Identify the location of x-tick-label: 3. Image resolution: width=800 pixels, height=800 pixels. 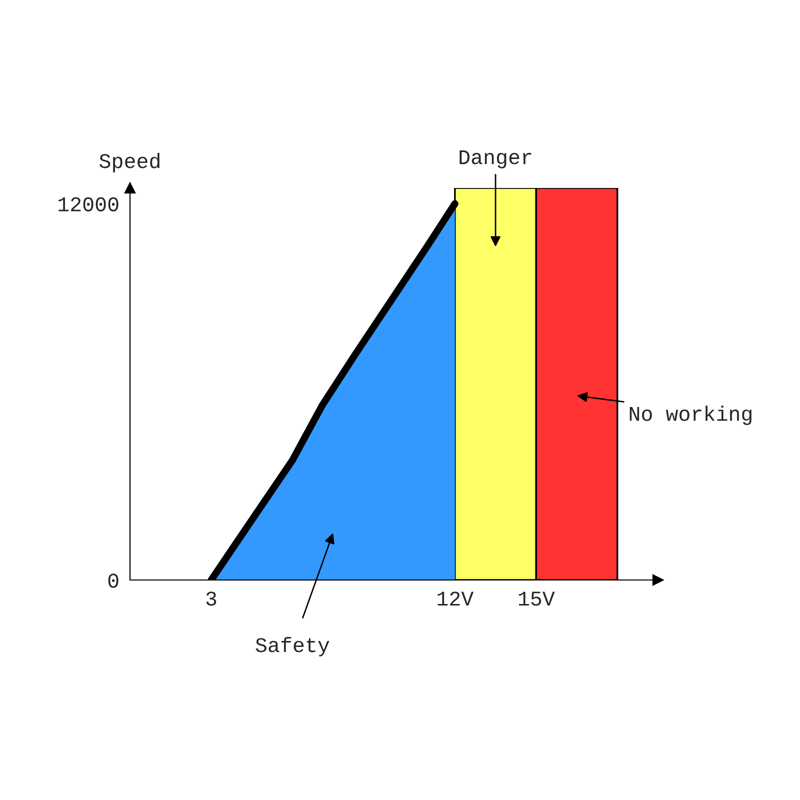
(211, 599).